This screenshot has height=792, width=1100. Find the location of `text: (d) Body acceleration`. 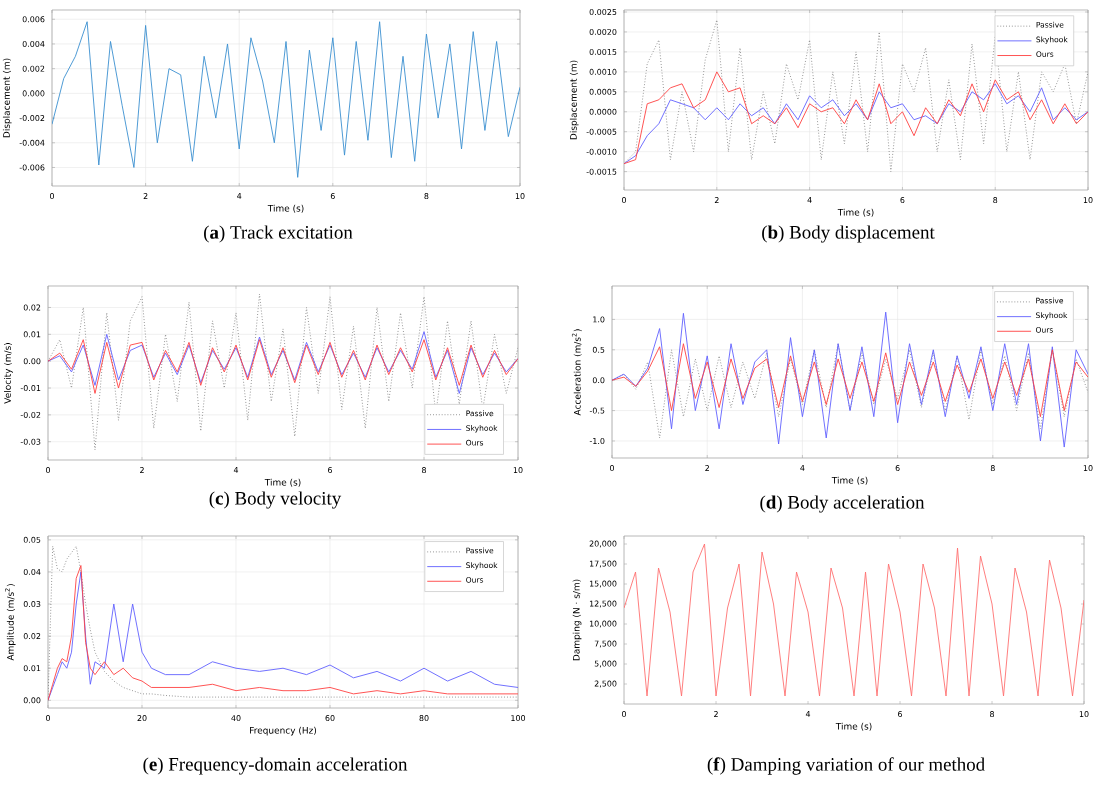

text: (d) Body acceleration is located at coordinates (842, 504).